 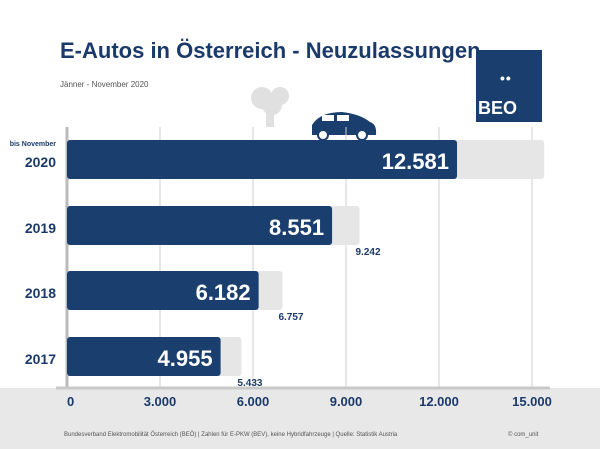 I want to click on chart-title: E-Autos in Österreich - Neuzulassungen, so click(x=270, y=50).